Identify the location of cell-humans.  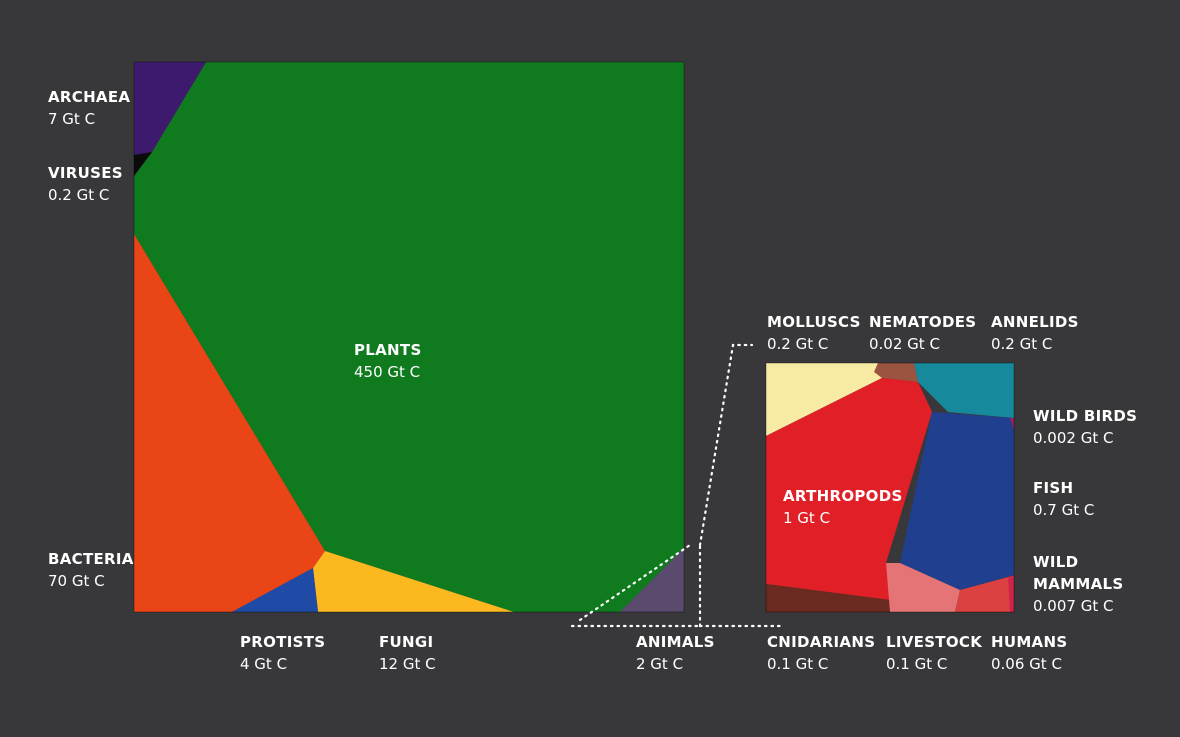
(984, 594).